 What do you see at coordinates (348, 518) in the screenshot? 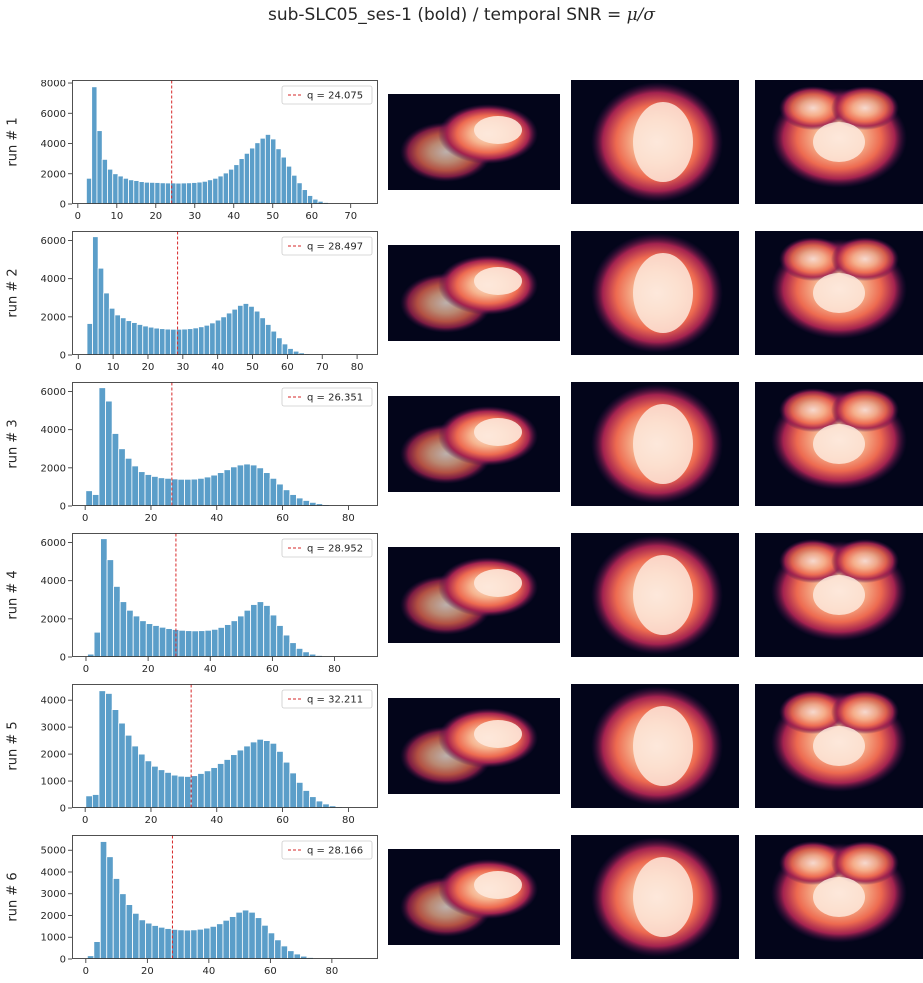
I see `x-tick-label: 80` at bounding box center [348, 518].